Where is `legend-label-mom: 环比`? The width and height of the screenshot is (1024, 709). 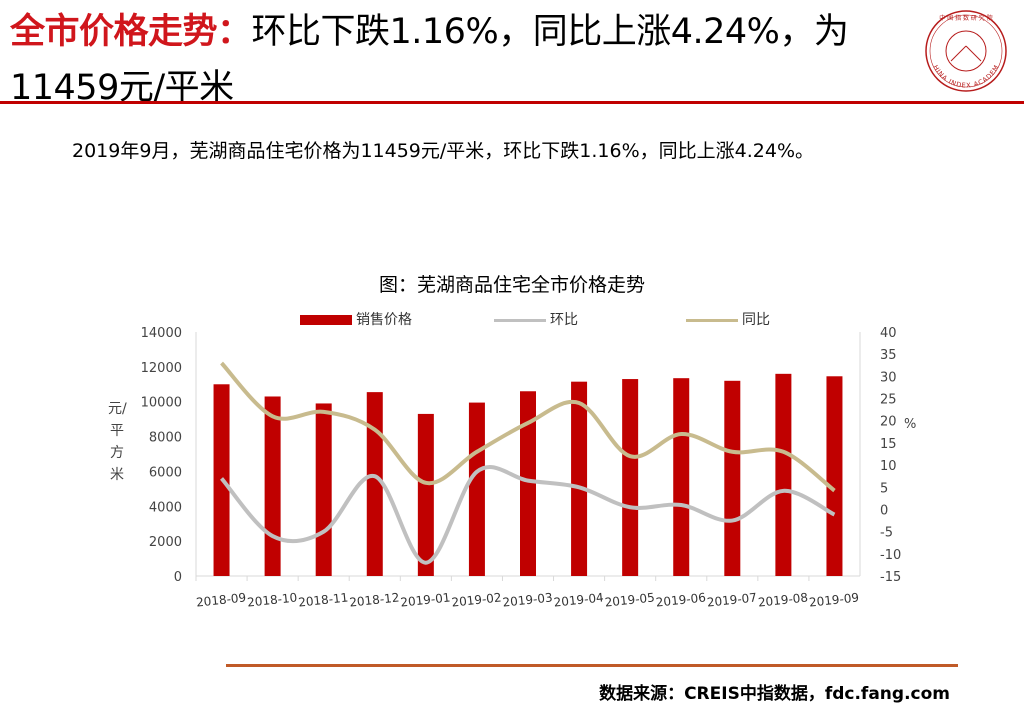
legend-label-mom: 环比 is located at coordinates (564, 320).